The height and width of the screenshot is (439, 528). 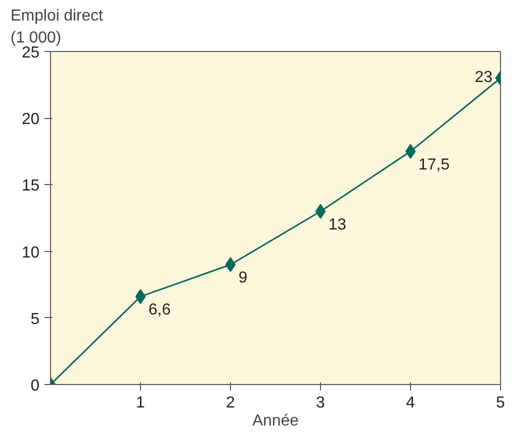 I want to click on x-tick-label: 1, so click(x=141, y=403).